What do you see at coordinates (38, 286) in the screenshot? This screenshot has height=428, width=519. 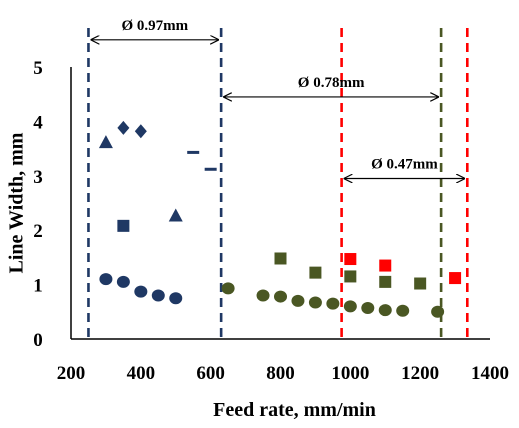 I see `y-tick-label: 1` at bounding box center [38, 286].